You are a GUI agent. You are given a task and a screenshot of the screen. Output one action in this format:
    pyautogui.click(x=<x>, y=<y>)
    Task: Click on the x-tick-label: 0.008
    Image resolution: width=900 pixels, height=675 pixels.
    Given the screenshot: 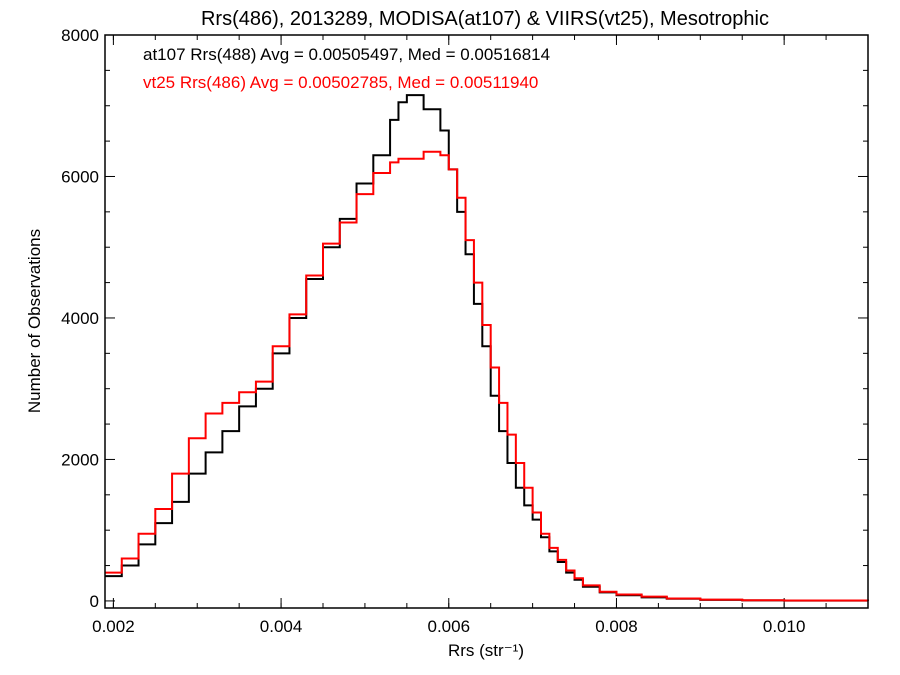 What is the action you would take?
    pyautogui.click(x=616, y=626)
    